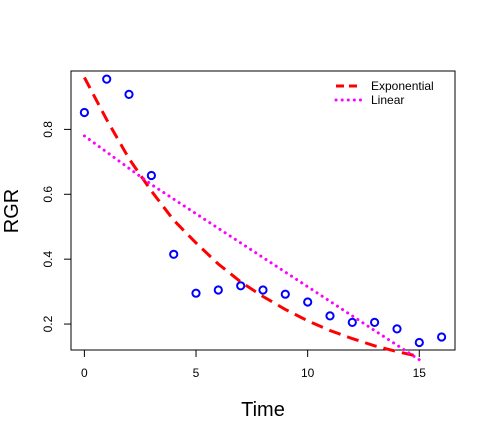 The width and height of the screenshot is (491, 438). I want to click on y-tick-label: 0.8, so click(48, 129).